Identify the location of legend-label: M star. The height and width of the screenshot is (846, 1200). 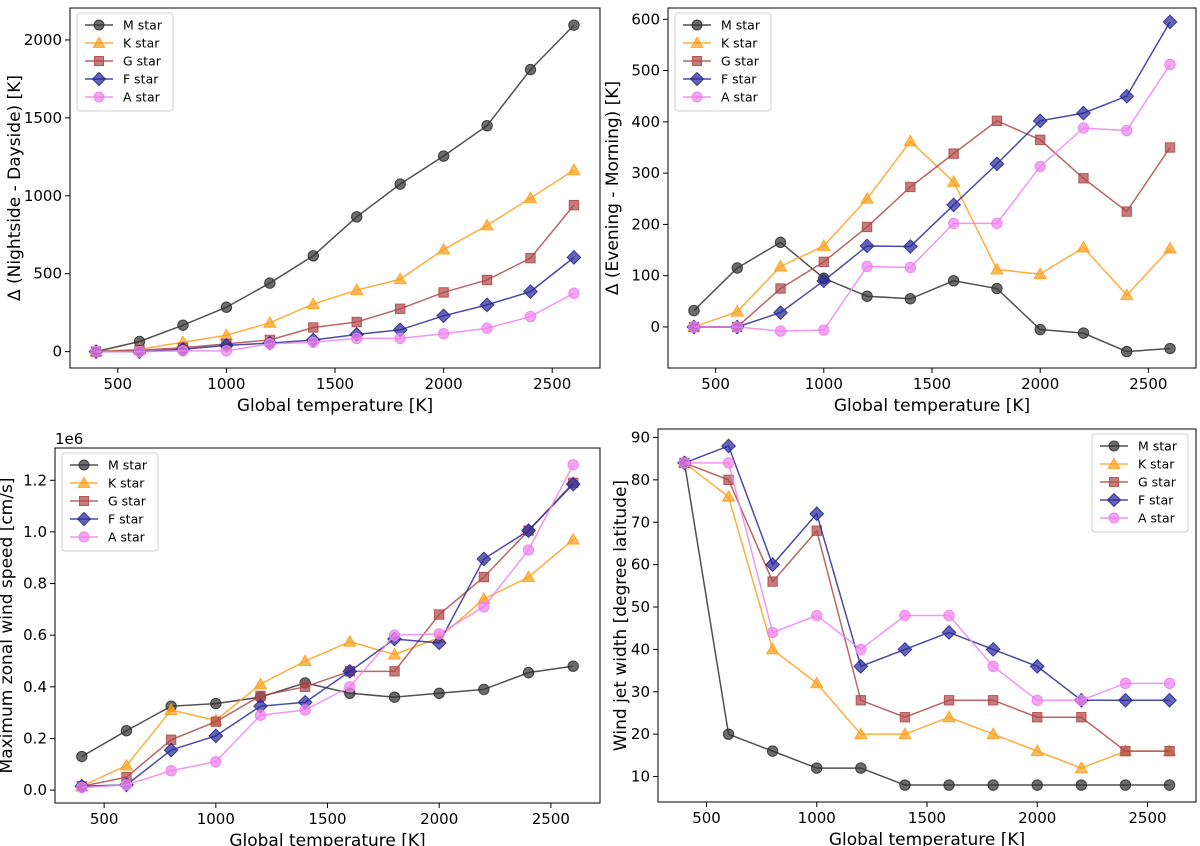
(1158, 446).